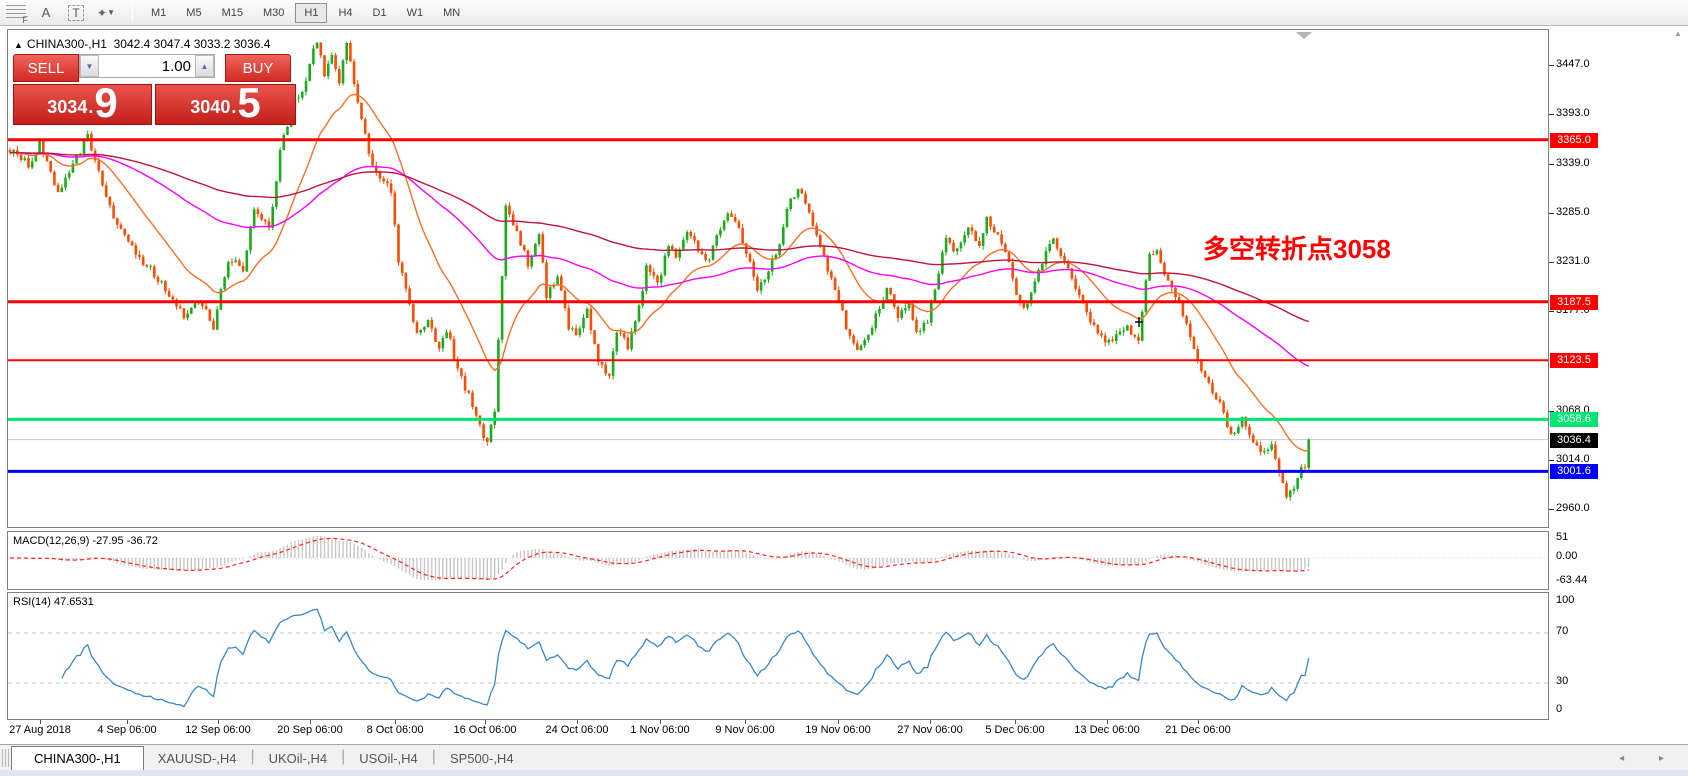  Describe the element at coordinates (194, 12) in the screenshot. I see `timeframe-button-m5: M5` at that location.